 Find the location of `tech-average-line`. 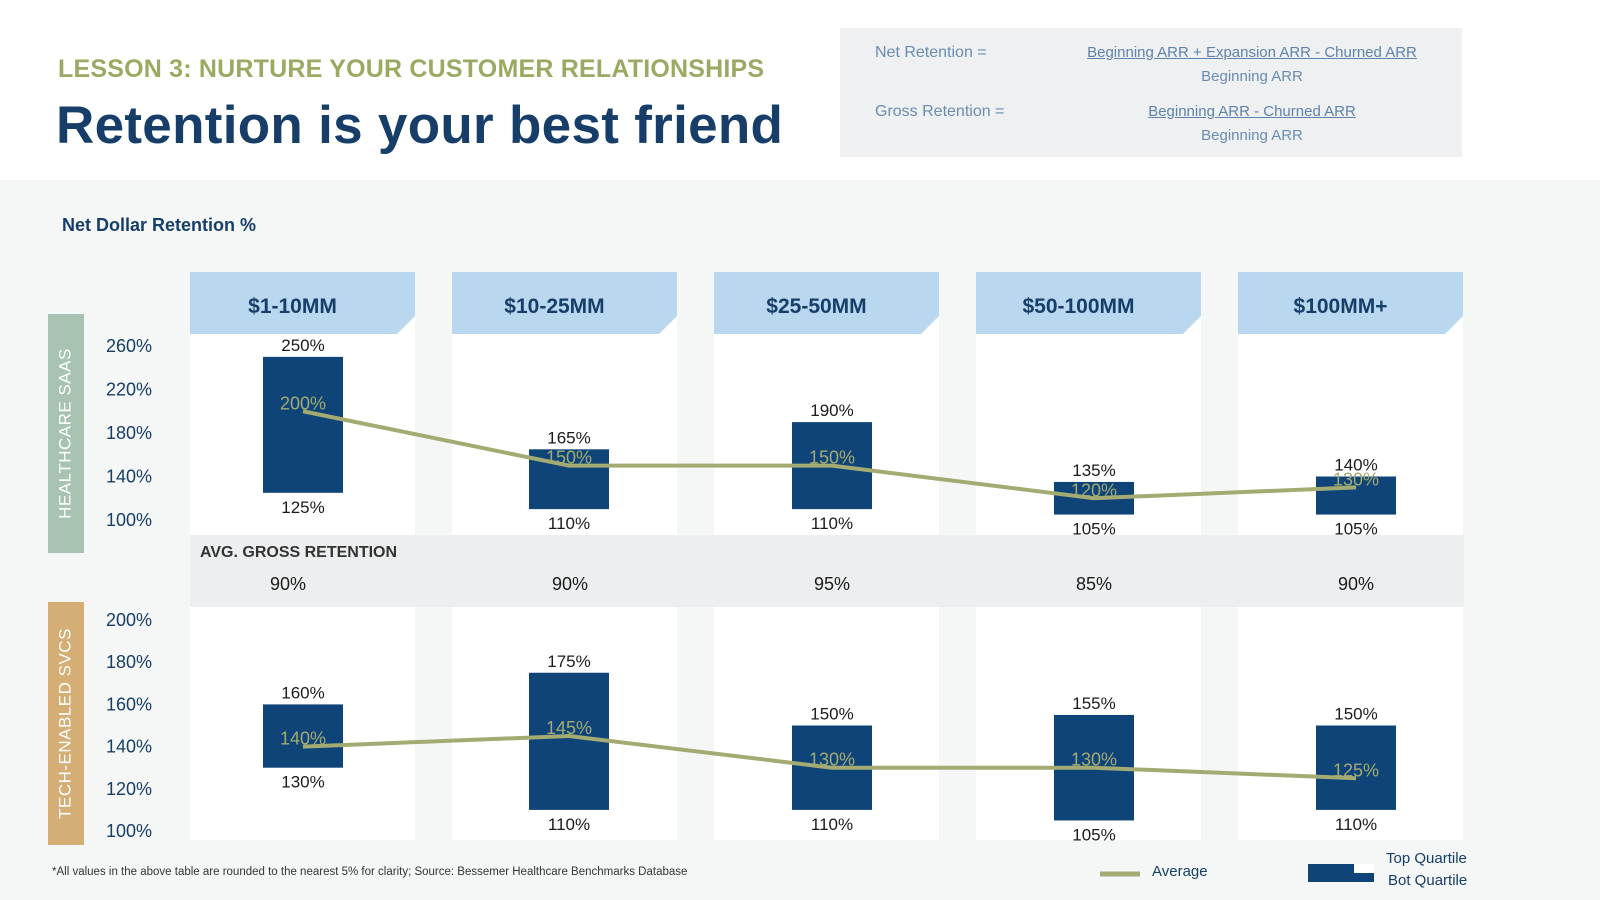

tech-average-line is located at coordinates (829, 757).